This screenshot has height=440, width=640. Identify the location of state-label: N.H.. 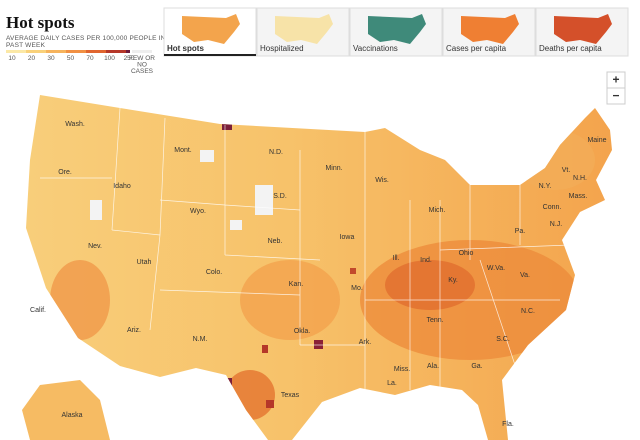
(580, 178).